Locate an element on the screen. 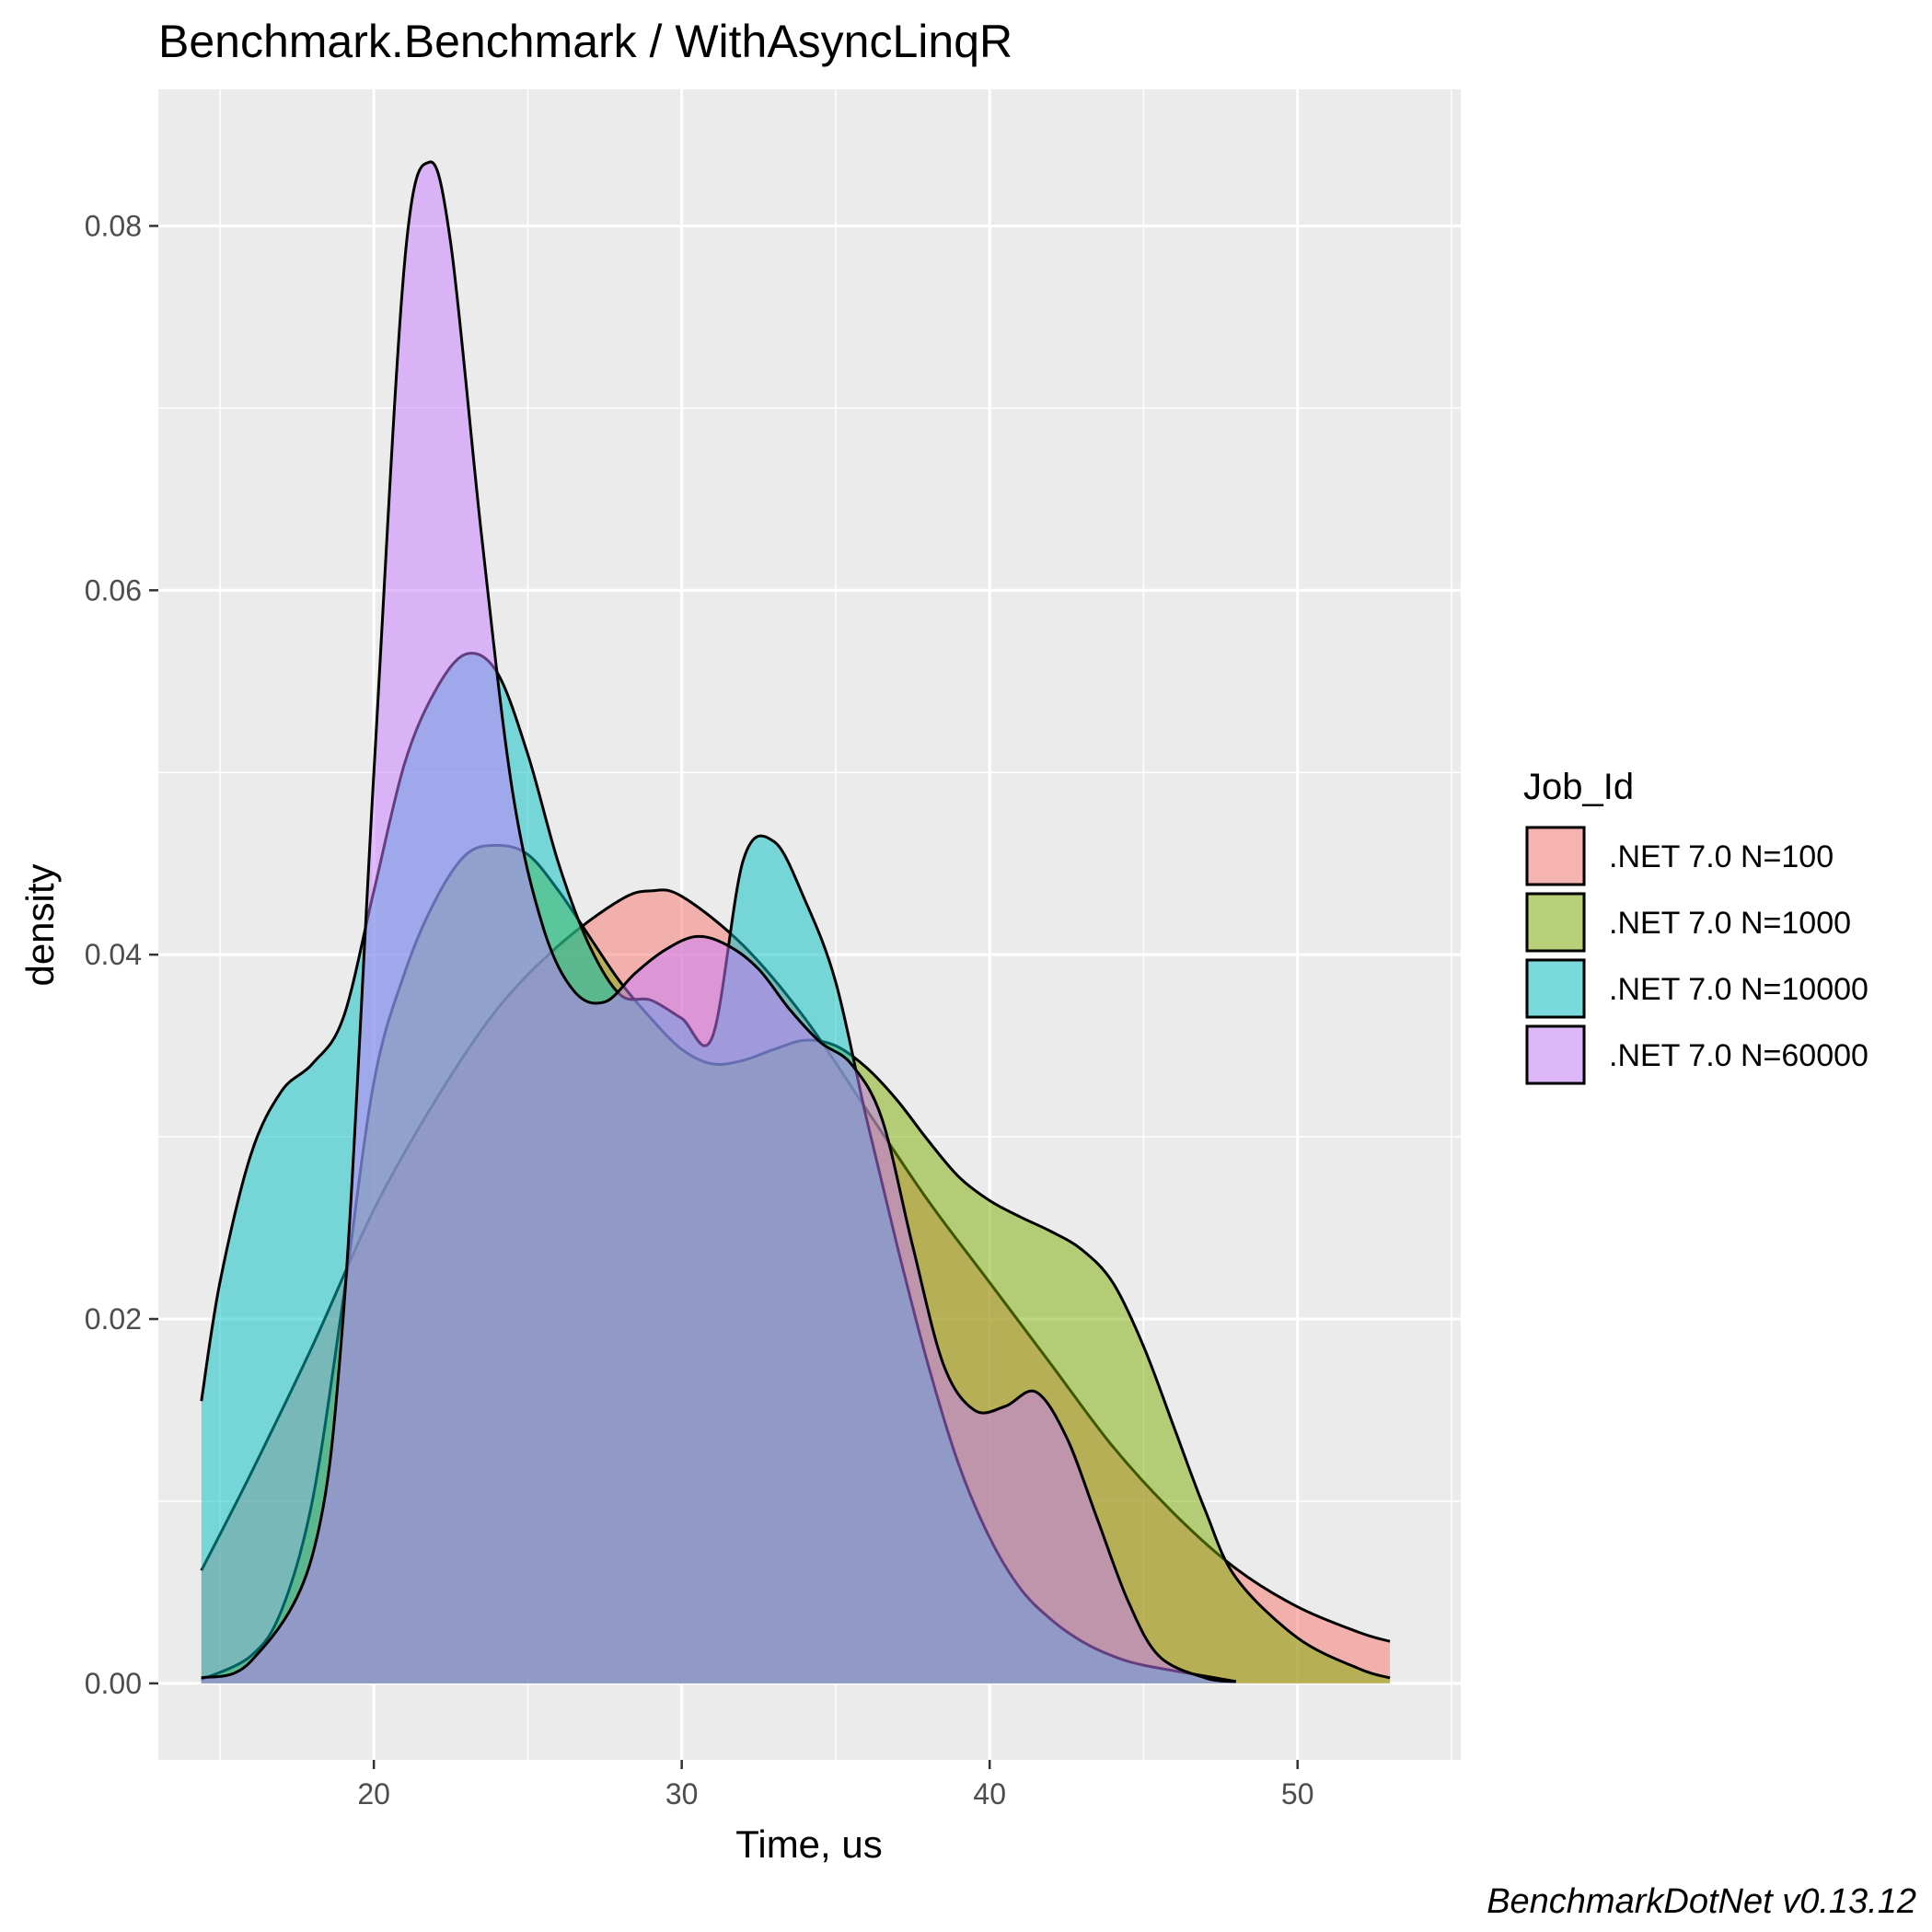 Image resolution: width=1932 pixels, height=1932 pixels. y-tick-label: 0.02 is located at coordinates (114, 1319).